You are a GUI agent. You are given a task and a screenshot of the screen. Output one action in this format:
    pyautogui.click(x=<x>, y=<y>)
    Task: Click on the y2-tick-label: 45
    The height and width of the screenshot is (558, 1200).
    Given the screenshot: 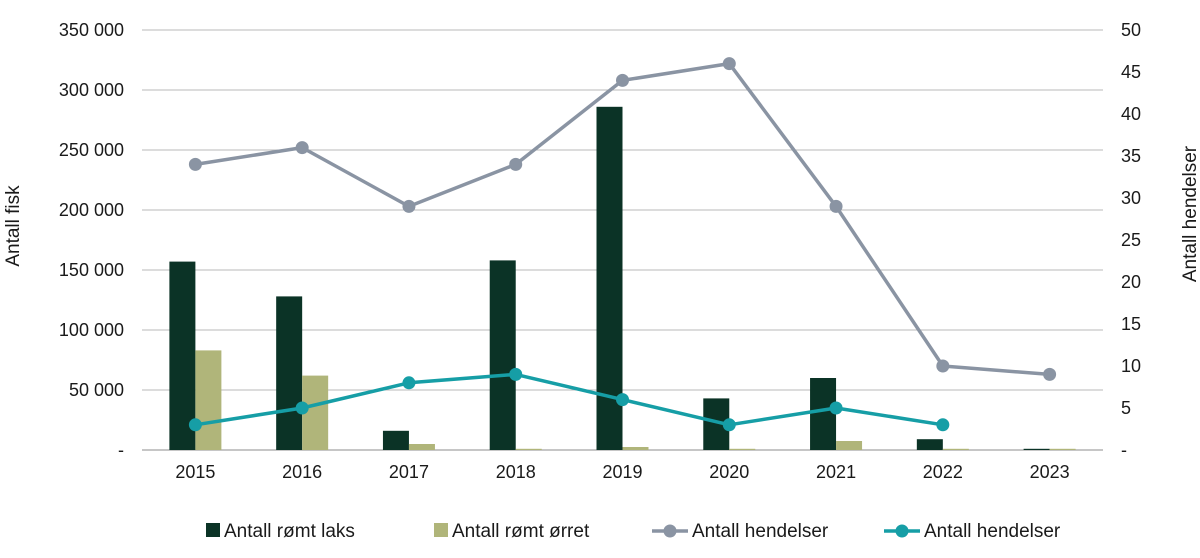 What is the action you would take?
    pyautogui.click(x=1131, y=72)
    